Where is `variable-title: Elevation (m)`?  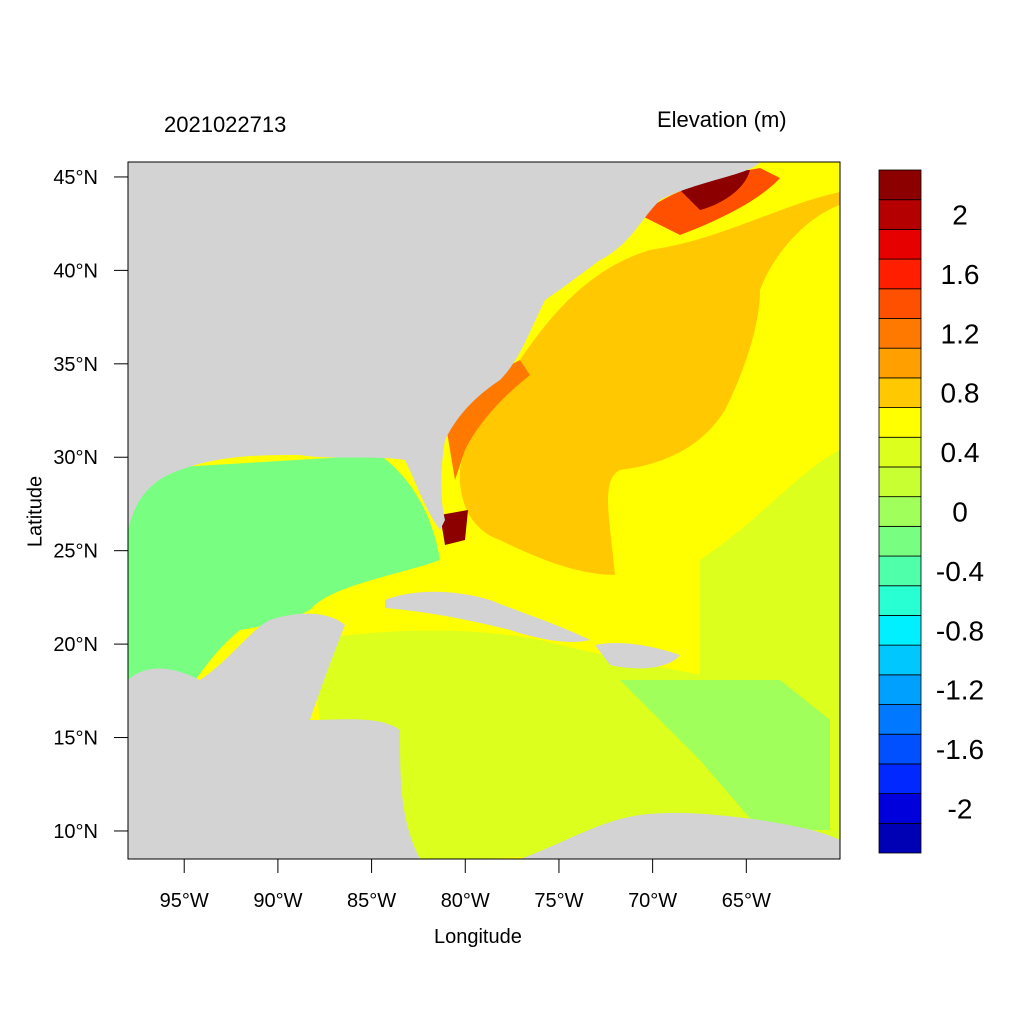
variable-title: Elevation (m) is located at coordinates (722, 119).